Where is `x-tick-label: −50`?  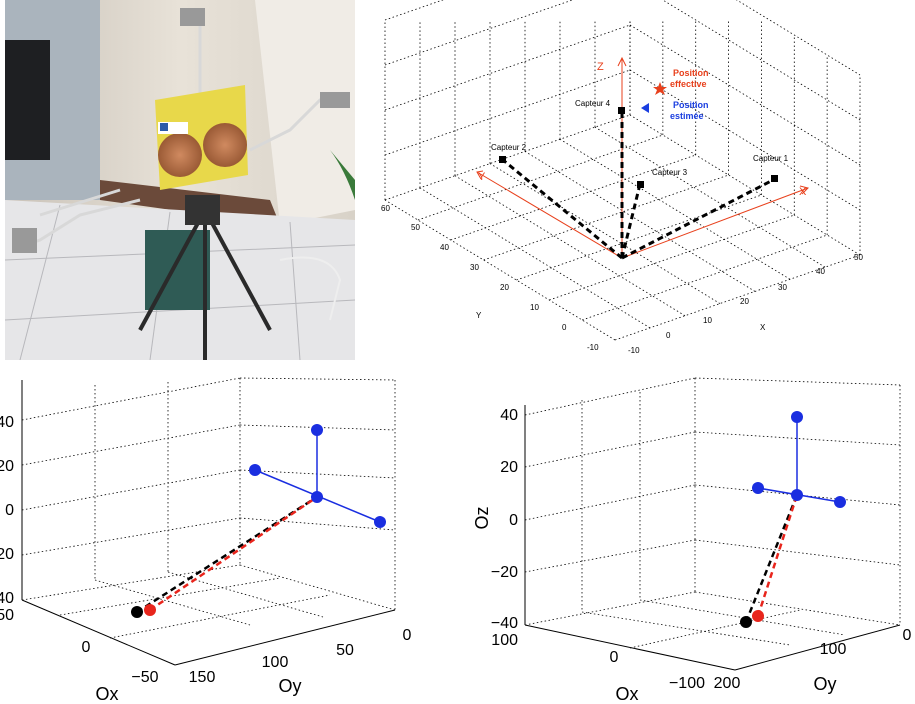 x-tick-label: −50 is located at coordinates (144, 677).